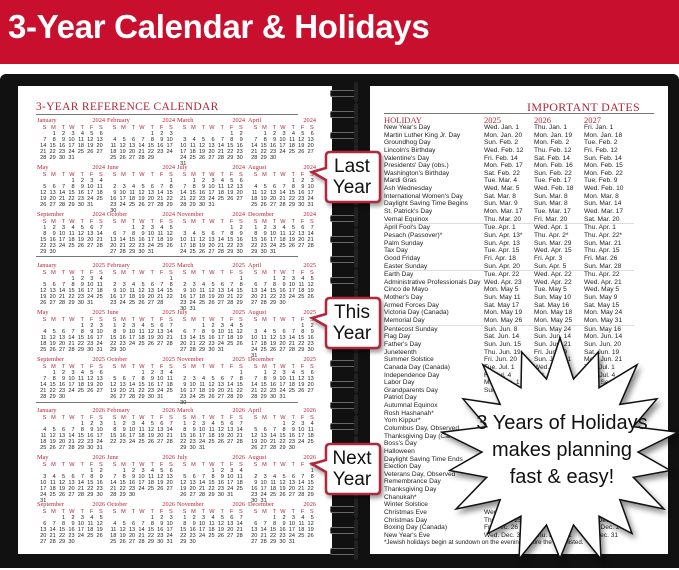  What do you see at coordinates (509, 490) in the screenshot?
I see `holiday-row: Thanksgiving Day` at bounding box center [509, 490].